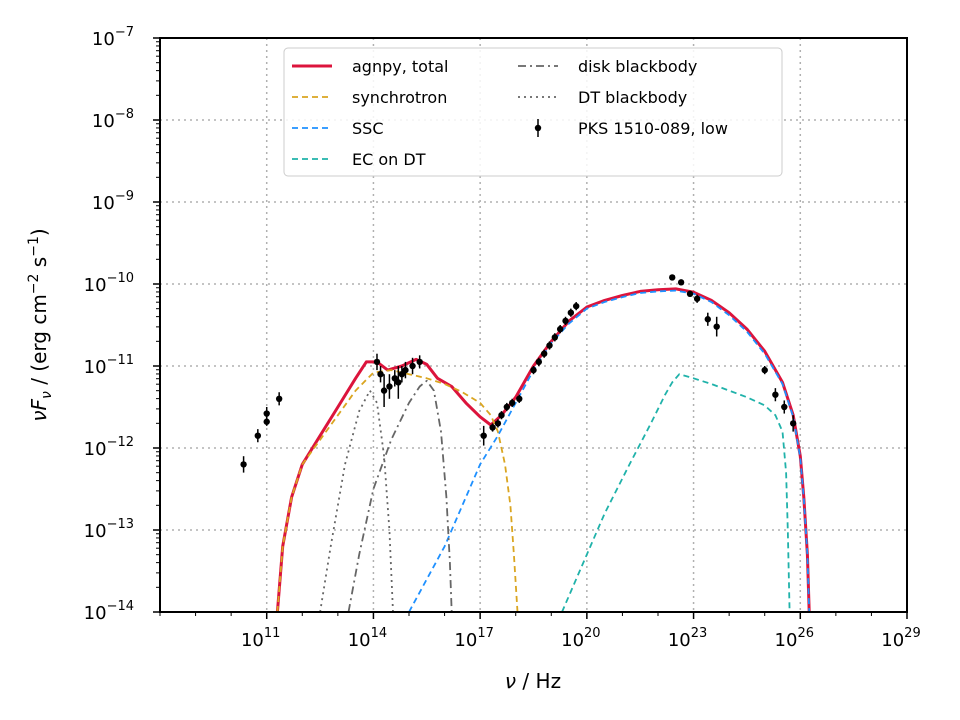  What do you see at coordinates (533, 681) in the screenshot?
I see `x-axis-label: ν / Hz` at bounding box center [533, 681].